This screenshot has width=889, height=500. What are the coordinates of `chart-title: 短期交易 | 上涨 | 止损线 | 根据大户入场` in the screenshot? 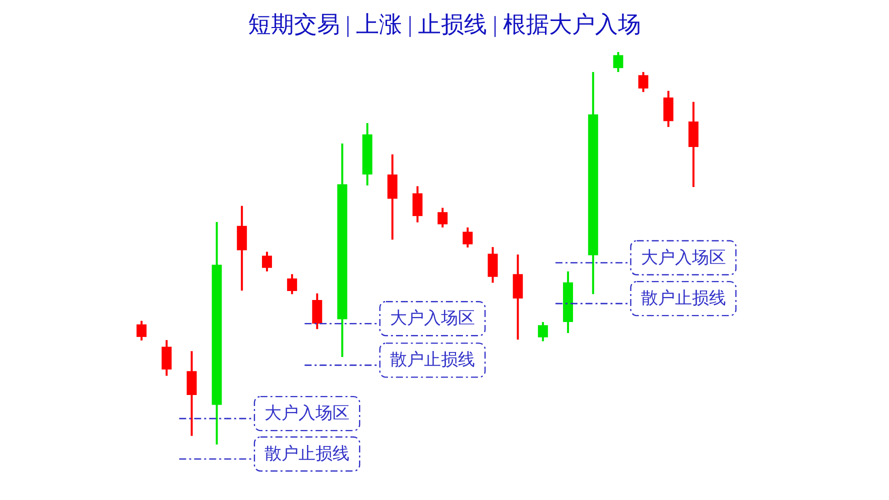 It's located at (445, 24).